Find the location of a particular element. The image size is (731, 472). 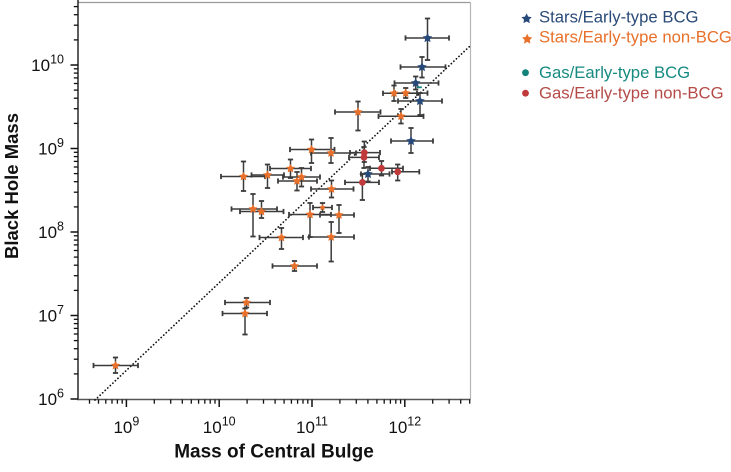

svg-text: Gas/Early-type BCG is located at coordinates (614, 72).